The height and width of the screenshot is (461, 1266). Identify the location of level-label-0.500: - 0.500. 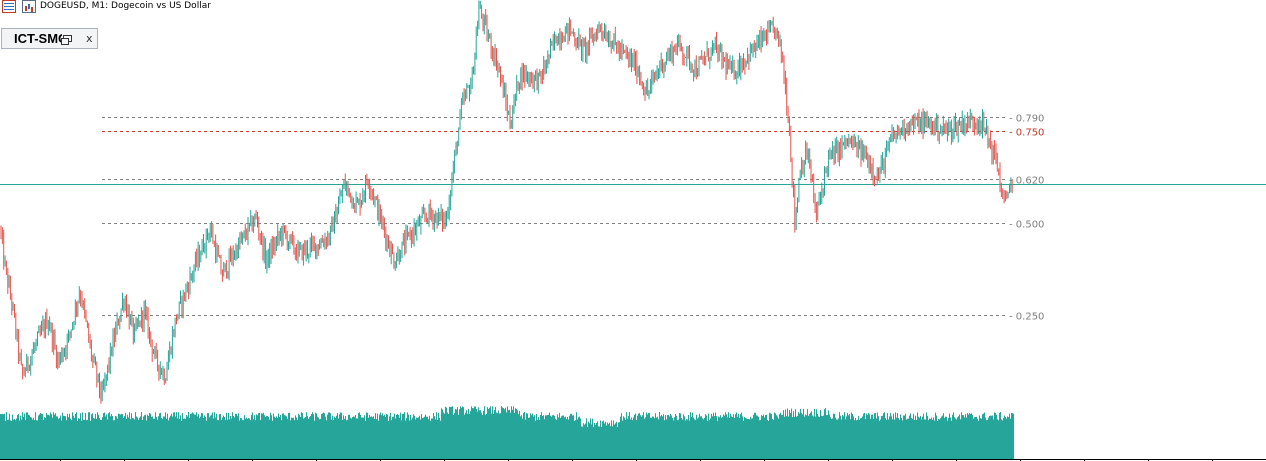
(1026, 225).